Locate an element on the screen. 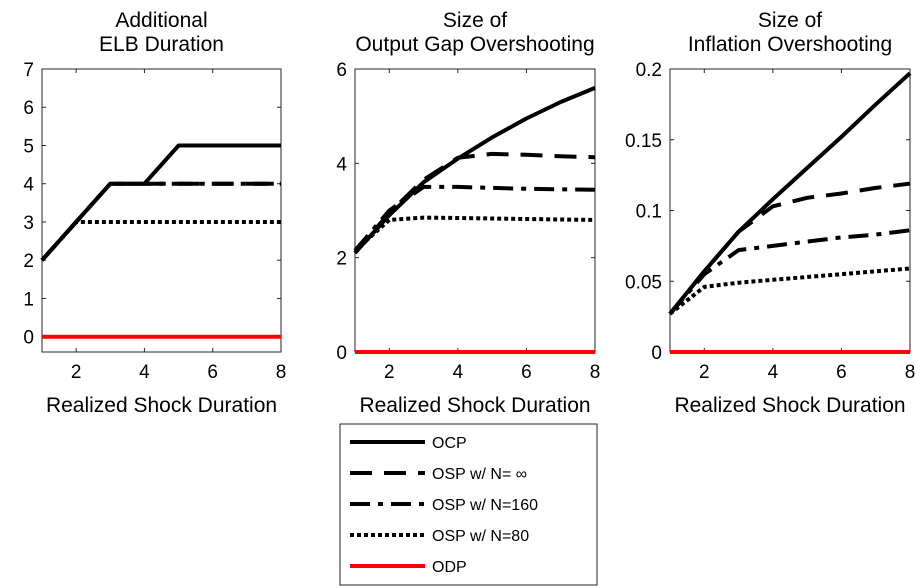 This screenshot has height=586, width=915. legend: OCP OSP w/ N= ∞ OSP w/ N=160 OSP w/ N=80 ODP is located at coordinates (468, 504).